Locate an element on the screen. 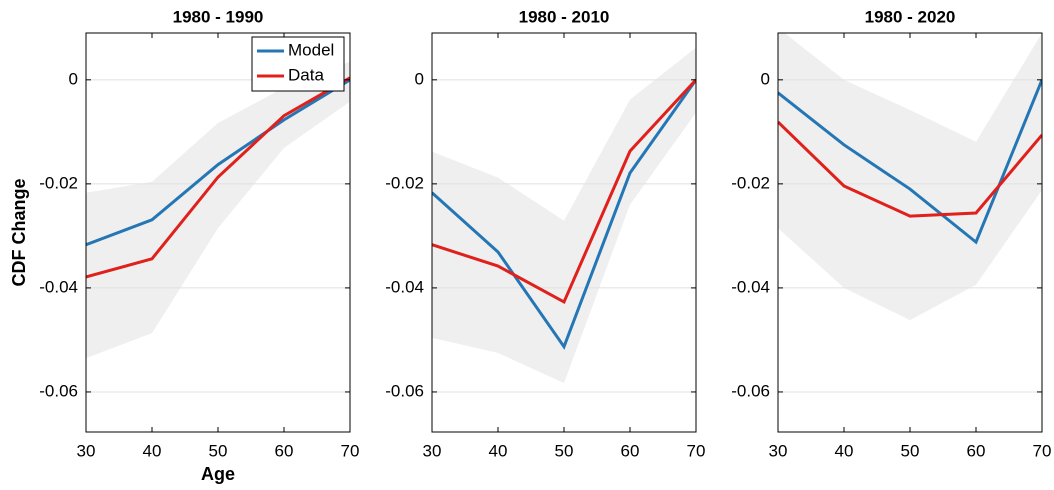 Image resolution: width=1054 pixels, height=490 pixels. chart-title: 1980 - 2010 is located at coordinates (564, 16).